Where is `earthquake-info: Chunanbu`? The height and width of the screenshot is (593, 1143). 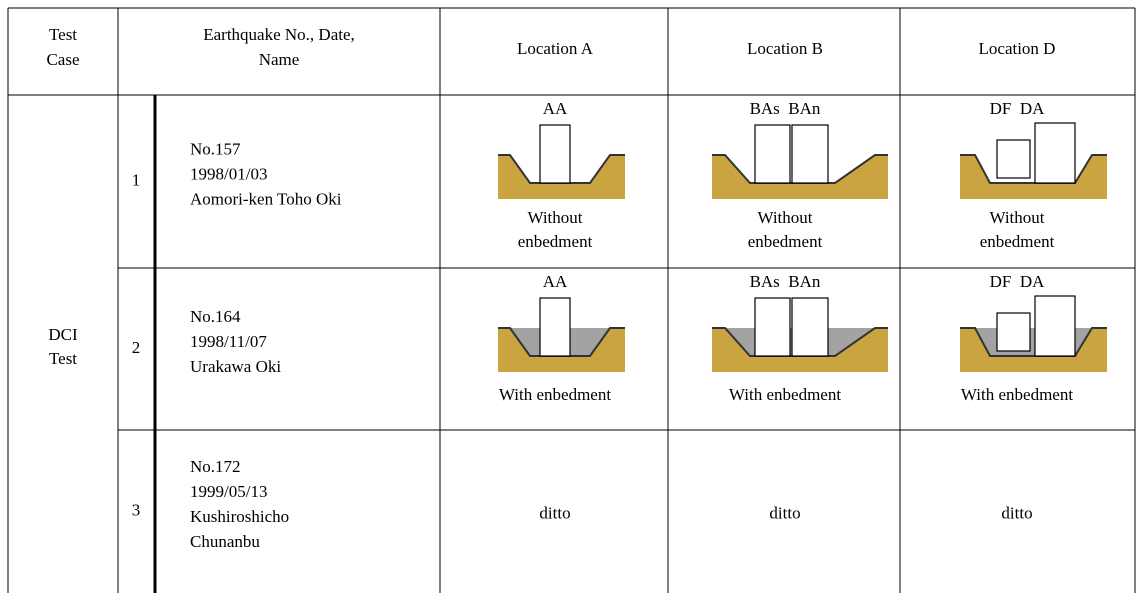 earthquake-info: Chunanbu is located at coordinates (225, 541).